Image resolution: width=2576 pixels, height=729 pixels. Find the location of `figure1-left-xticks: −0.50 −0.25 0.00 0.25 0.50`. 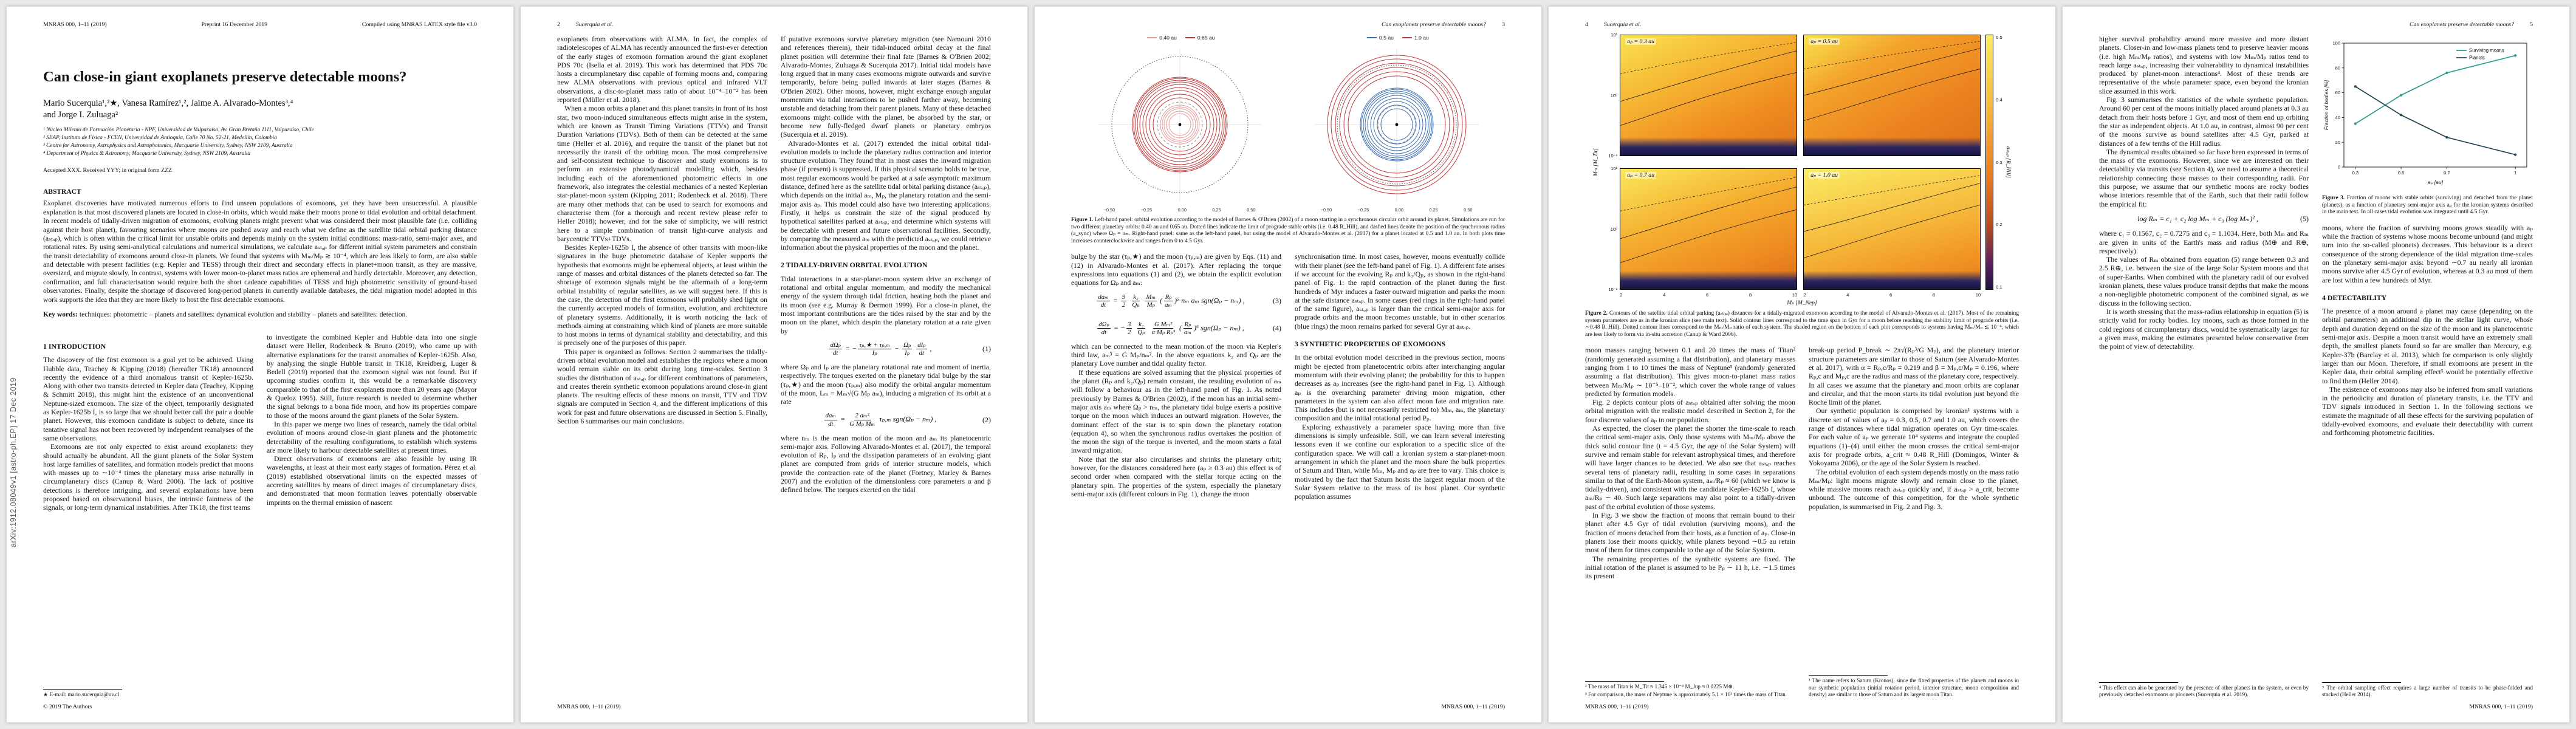

figure1-left-xticks: −0.50 −0.25 0.00 0.25 0.50 is located at coordinates (1180, 210).